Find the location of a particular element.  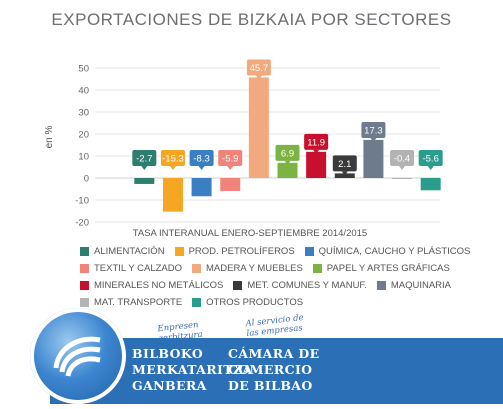

legend-label: TEXTIL Y CALZADO is located at coordinates (138, 268).